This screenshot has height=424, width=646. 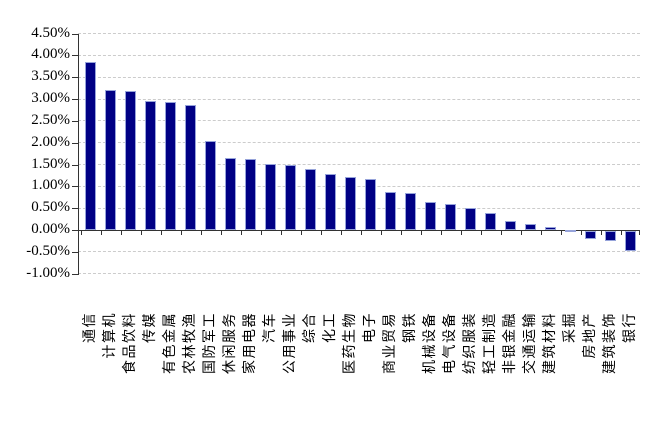 I want to click on x-axis-label-text: 汽车, so click(x=270, y=327).